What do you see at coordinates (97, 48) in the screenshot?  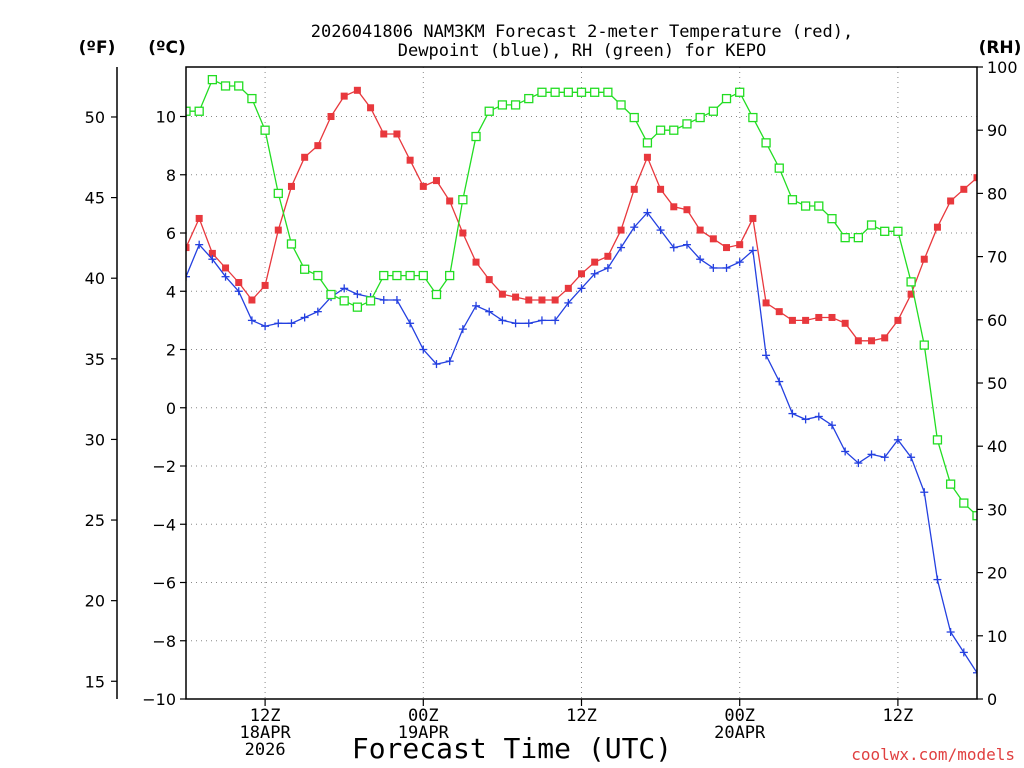 I see `fahrenheit-unit-label: (ºF)` at bounding box center [97, 48].